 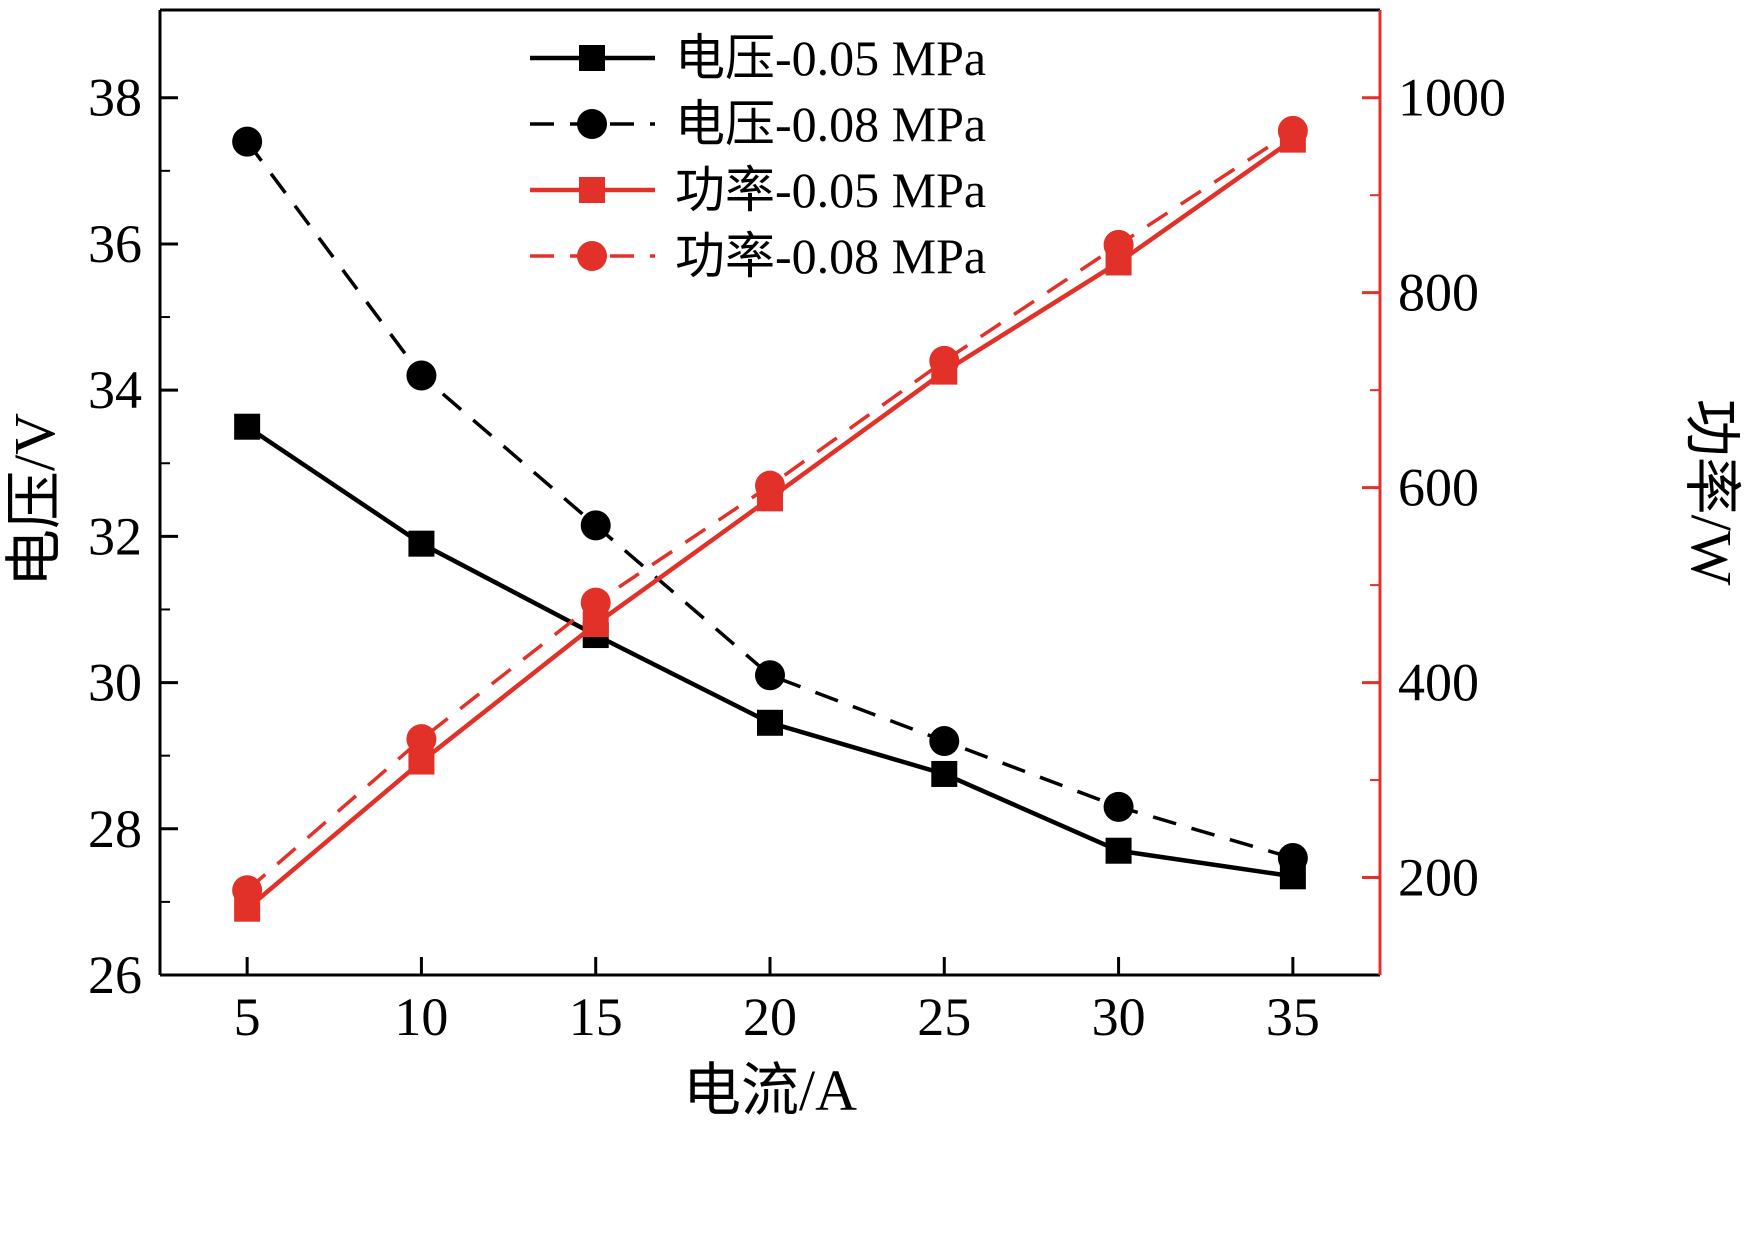 I want to click on x-tick-label: 20, so click(x=770, y=1017).